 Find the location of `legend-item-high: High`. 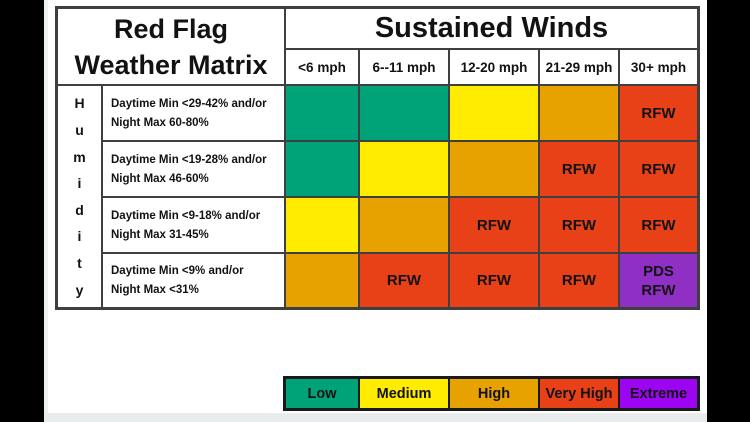

legend-item-high: High is located at coordinates (494, 393).